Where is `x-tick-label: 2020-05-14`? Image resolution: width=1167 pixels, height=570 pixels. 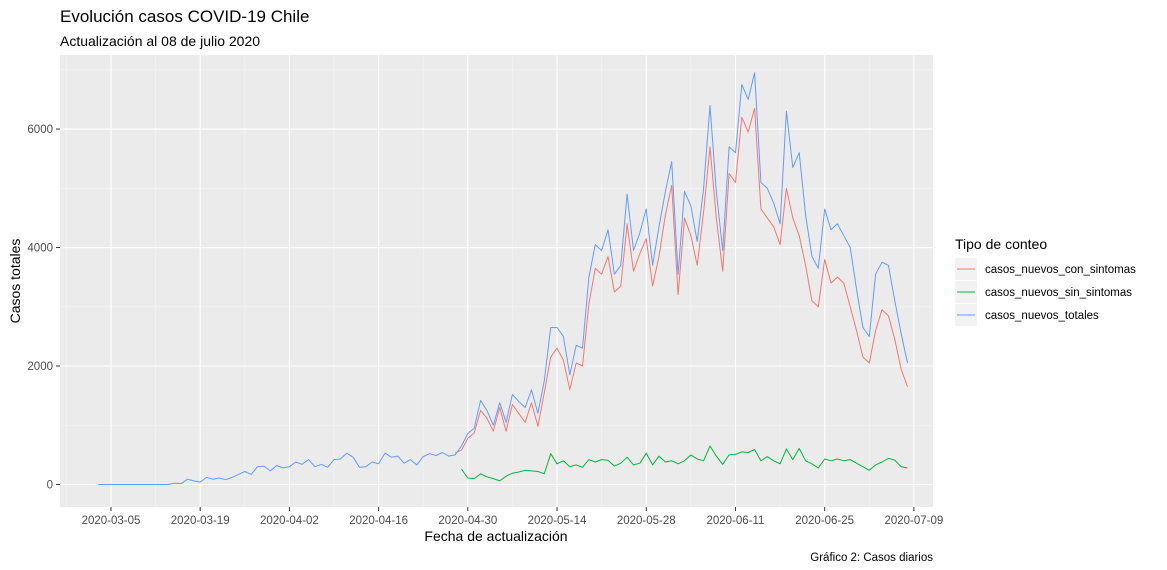
x-tick-label: 2020-05-14 is located at coordinates (557, 521).